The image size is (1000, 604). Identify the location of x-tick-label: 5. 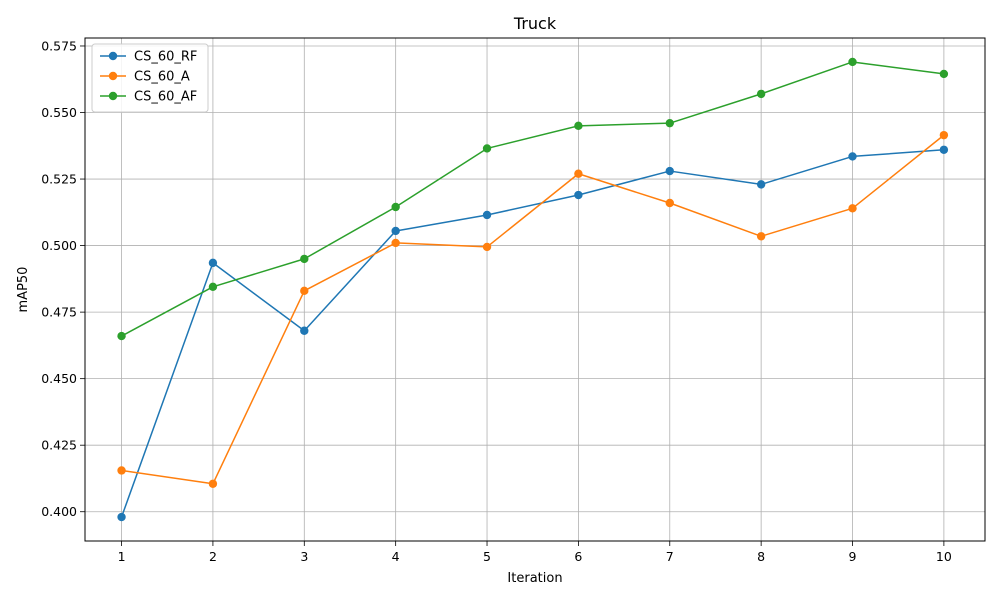
(487, 556).